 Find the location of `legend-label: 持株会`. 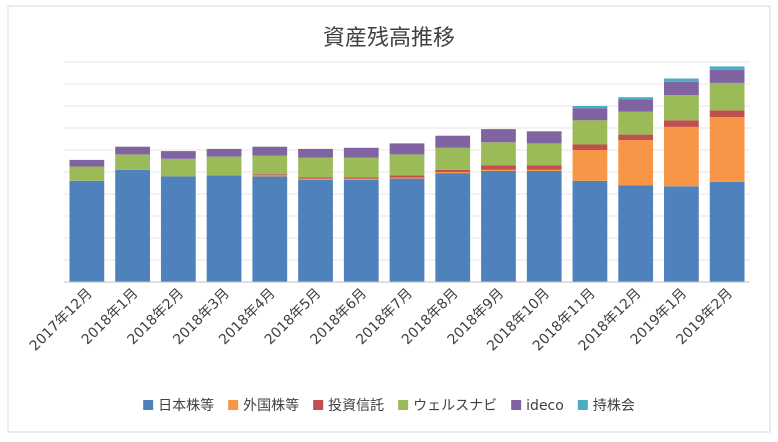

legend-label: 持株会 is located at coordinates (614, 406).